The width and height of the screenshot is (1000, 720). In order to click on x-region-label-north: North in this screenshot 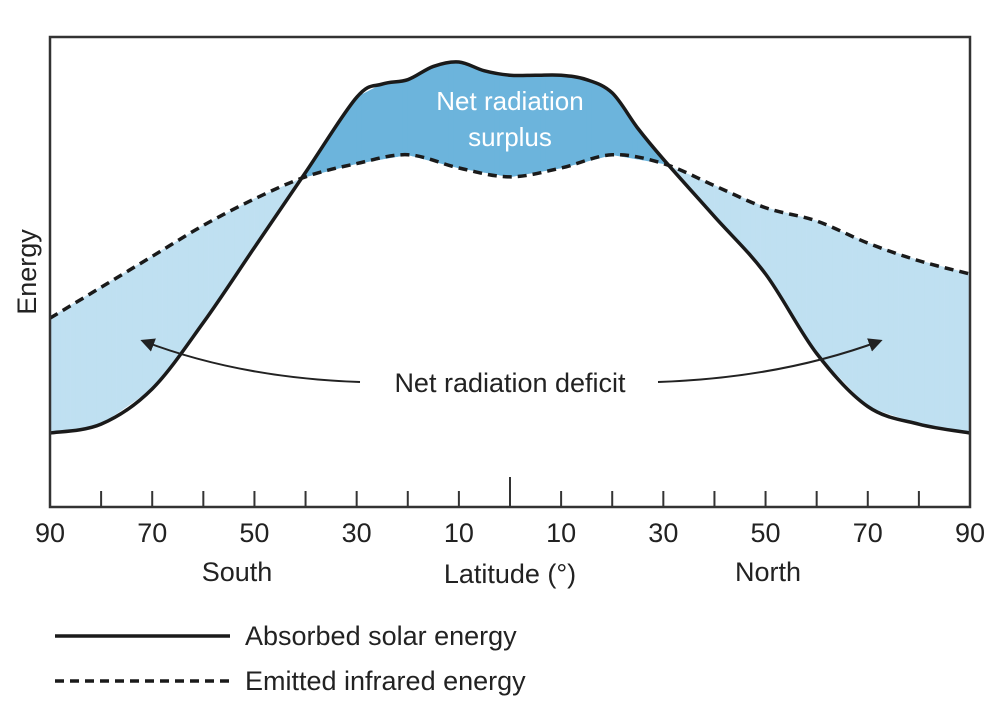, I will do `click(768, 572)`.